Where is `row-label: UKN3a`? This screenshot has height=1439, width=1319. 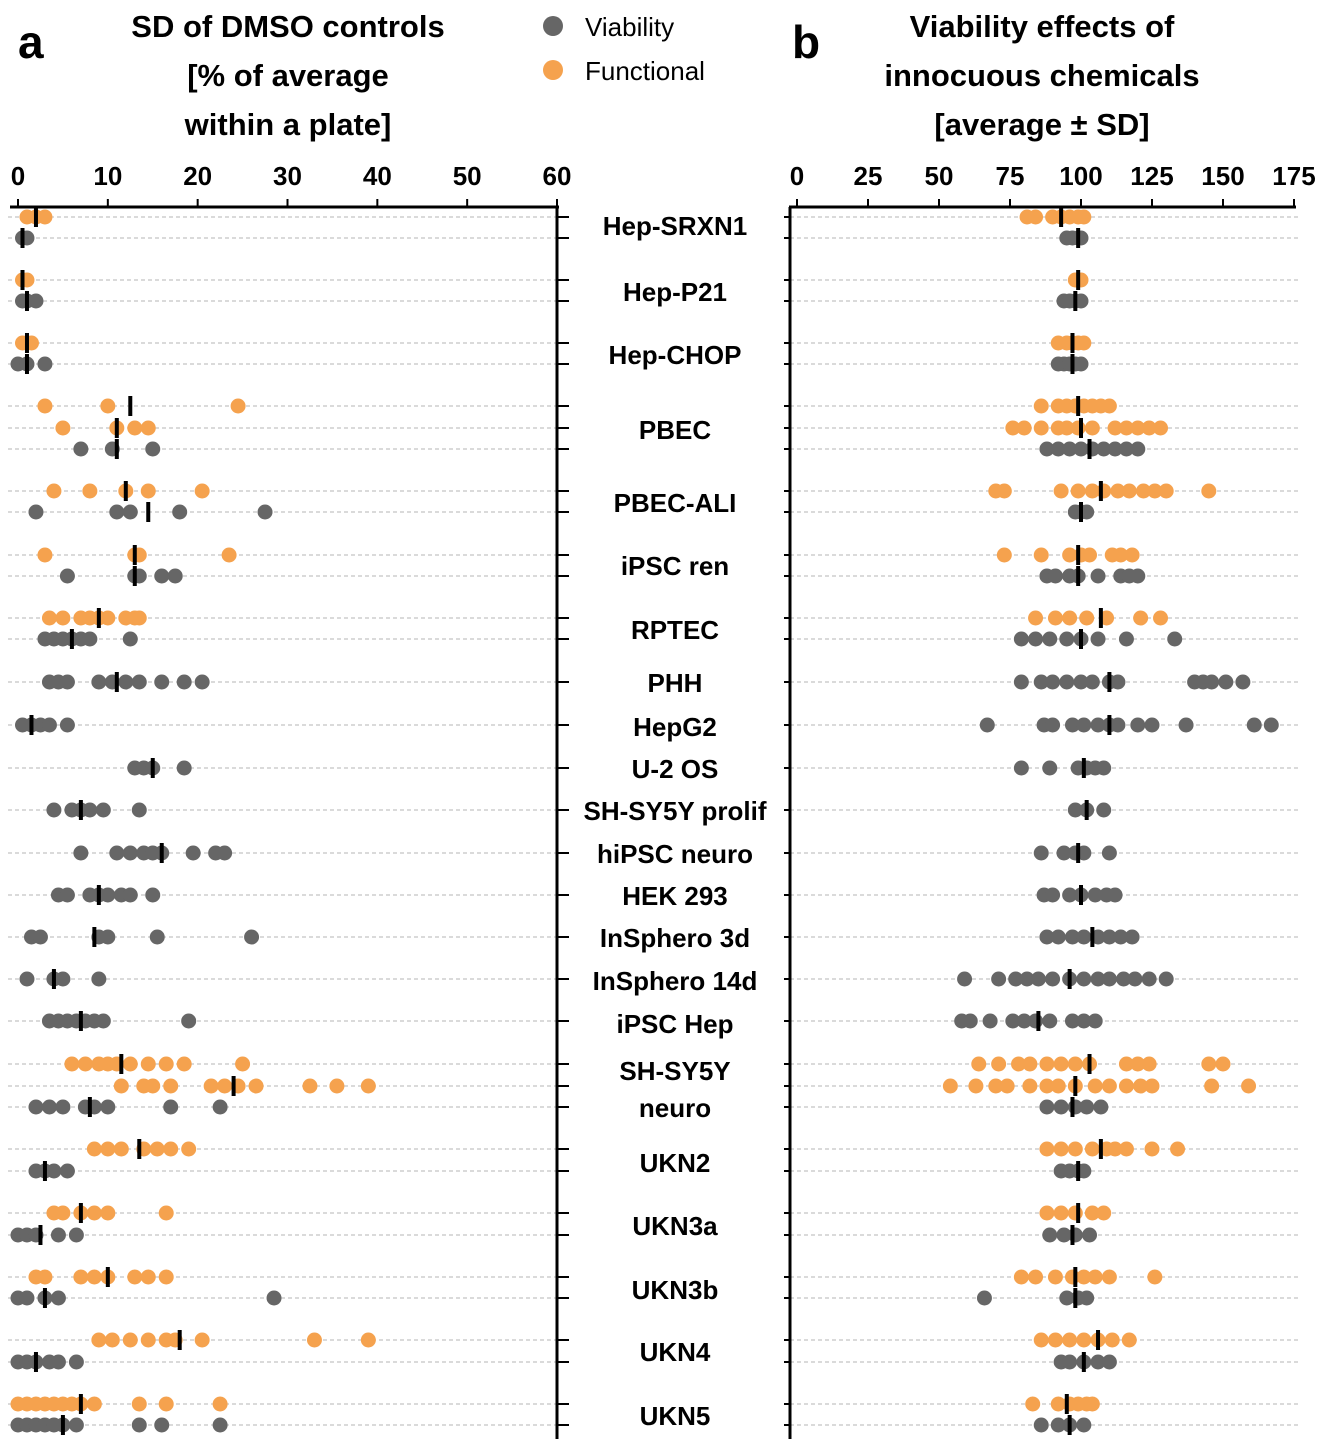 row-label: UKN3a is located at coordinates (675, 1226).